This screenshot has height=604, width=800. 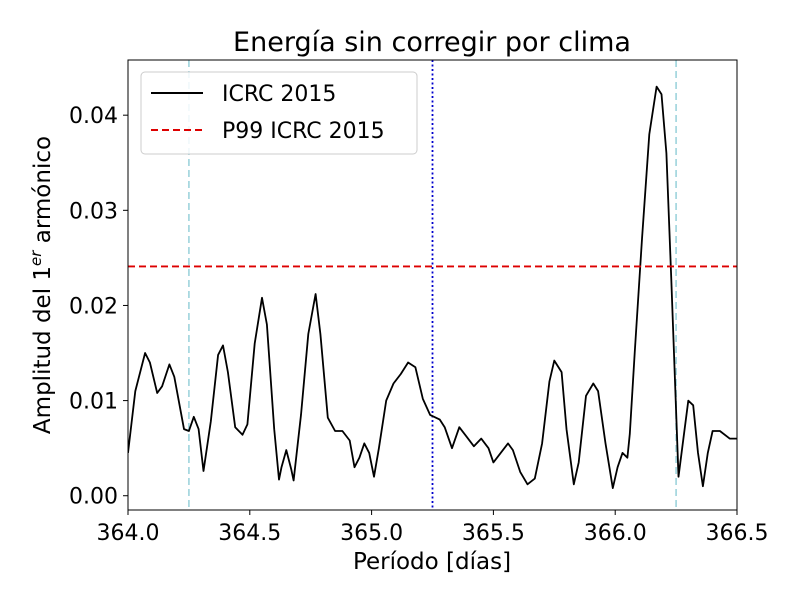 I want to click on y-axis-label-main: Amplitud del 1, so click(x=43, y=350).